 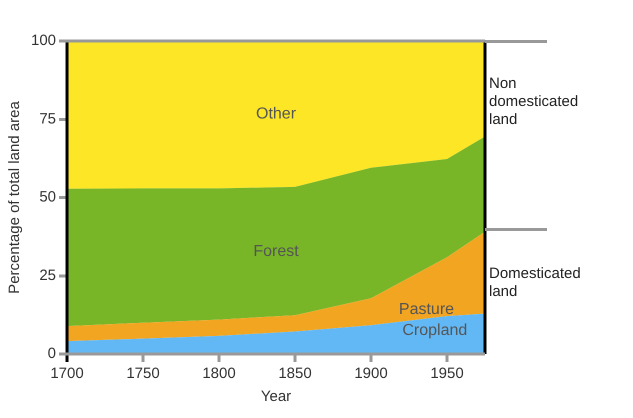 I want to click on y-tick-label: 50, so click(x=47, y=197).